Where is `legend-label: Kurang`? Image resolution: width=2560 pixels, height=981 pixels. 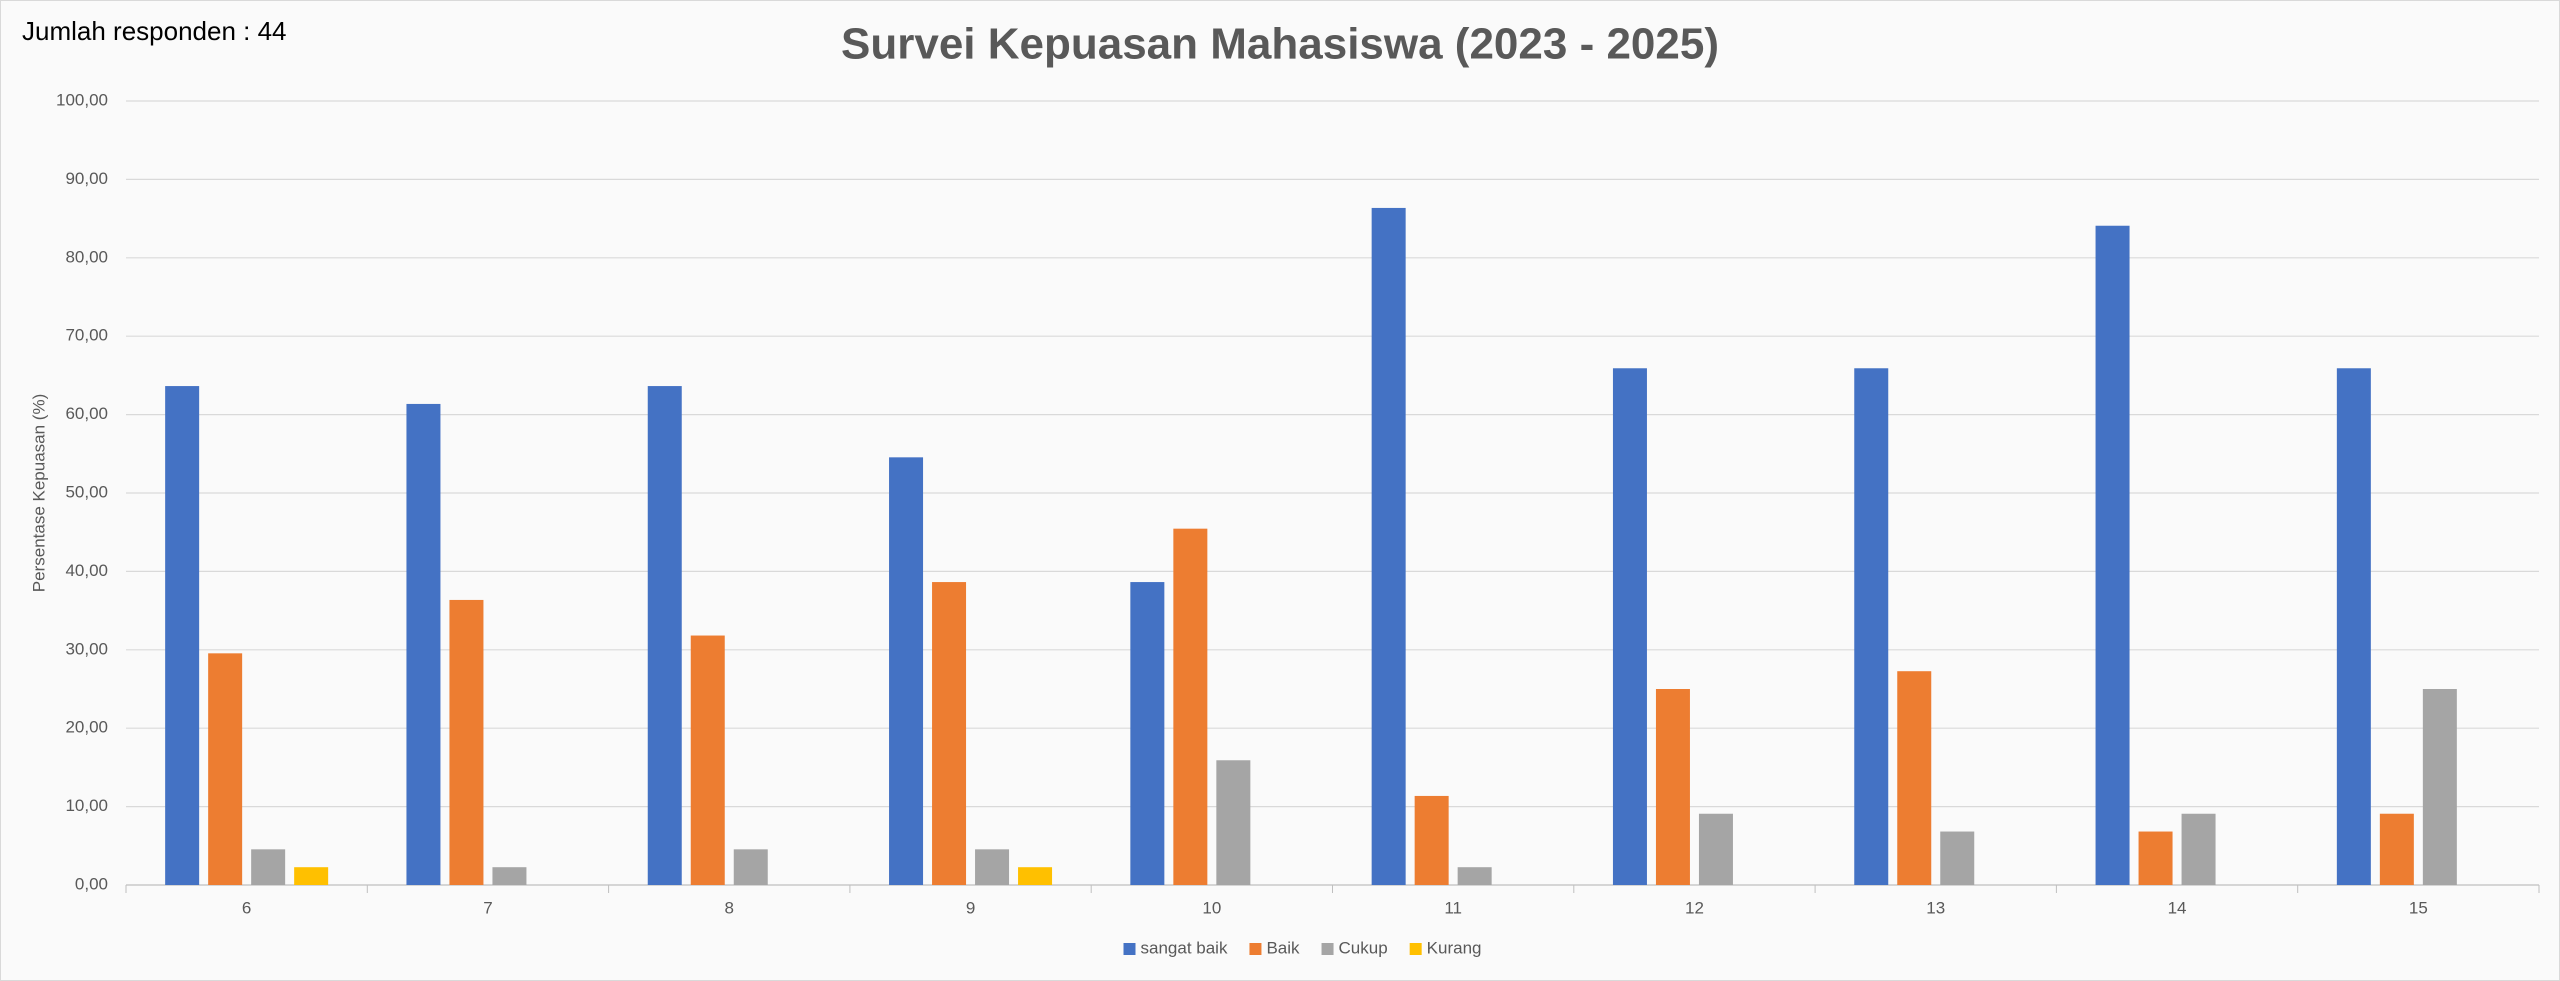
legend-label: Kurang is located at coordinates (1454, 947).